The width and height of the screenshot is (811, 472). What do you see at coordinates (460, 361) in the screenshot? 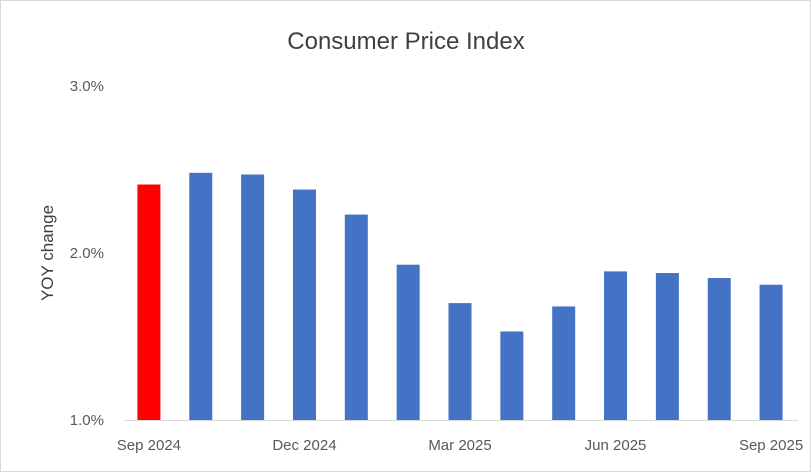
I see `bar-mar-2025` at bounding box center [460, 361].